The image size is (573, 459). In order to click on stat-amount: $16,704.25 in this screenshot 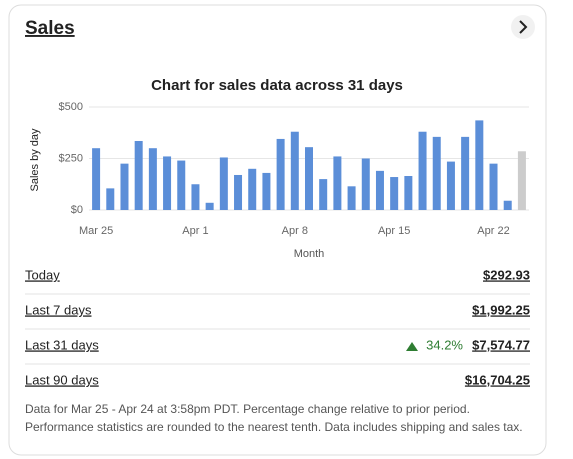, I will do `click(497, 379)`.